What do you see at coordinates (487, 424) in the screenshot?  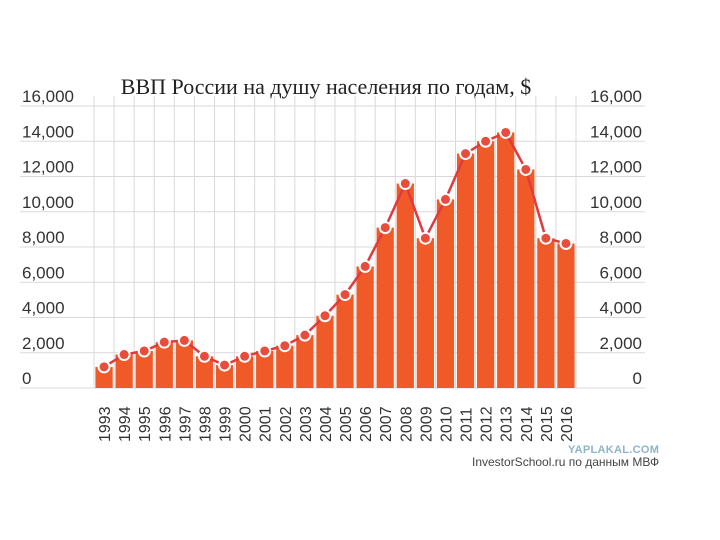 I see `x-tick-label: 2012` at bounding box center [487, 424].